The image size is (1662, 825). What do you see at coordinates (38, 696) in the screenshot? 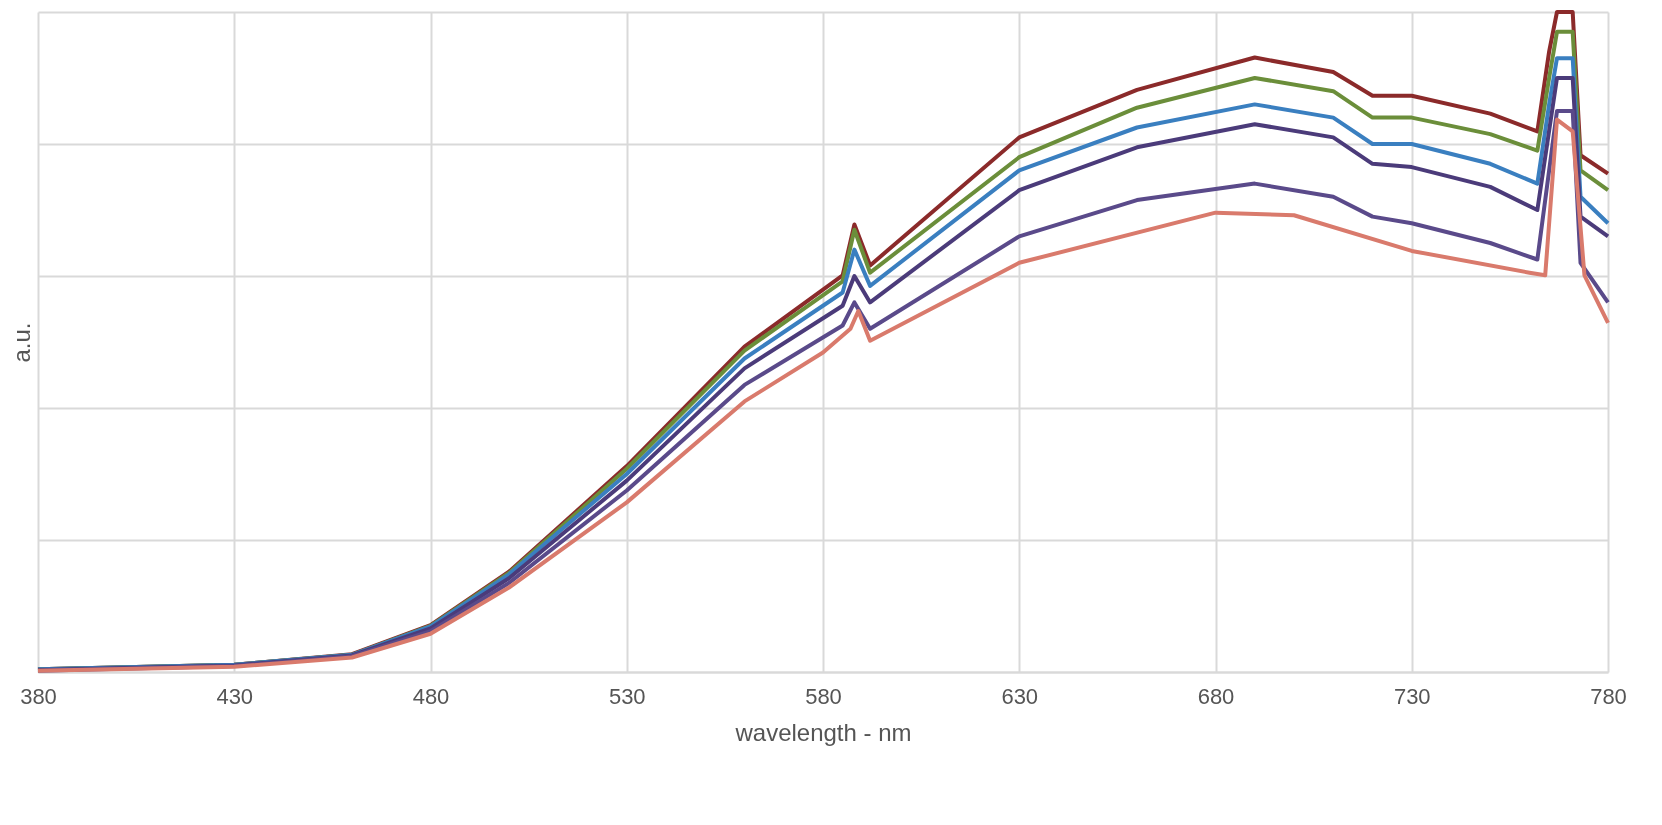
I see `x-tick-label: 380` at bounding box center [38, 696].